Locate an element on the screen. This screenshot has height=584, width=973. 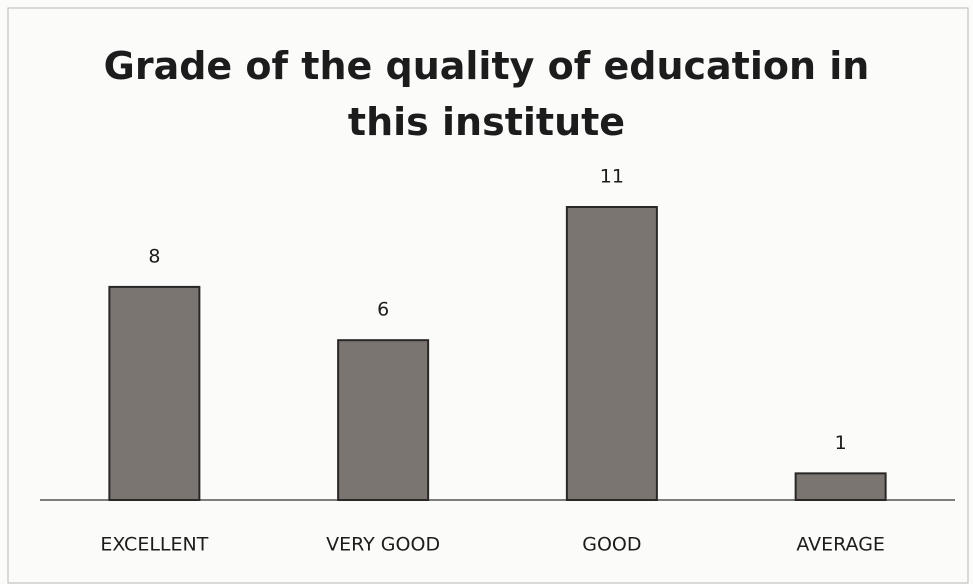
x-tick-label: EXCELLENT is located at coordinates (154, 545).